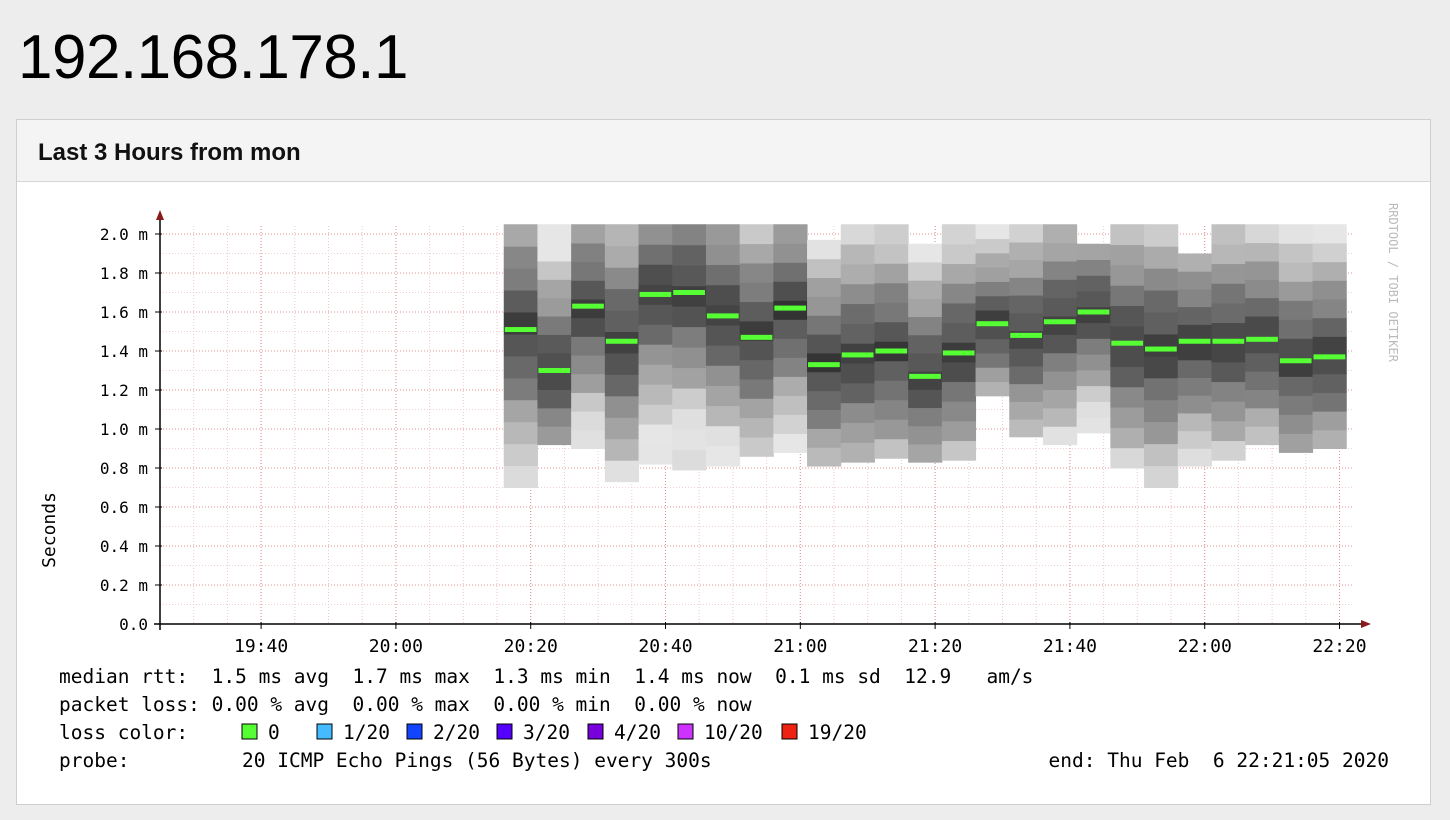  I want to click on y-tick-label: 0.0, so click(133, 624).